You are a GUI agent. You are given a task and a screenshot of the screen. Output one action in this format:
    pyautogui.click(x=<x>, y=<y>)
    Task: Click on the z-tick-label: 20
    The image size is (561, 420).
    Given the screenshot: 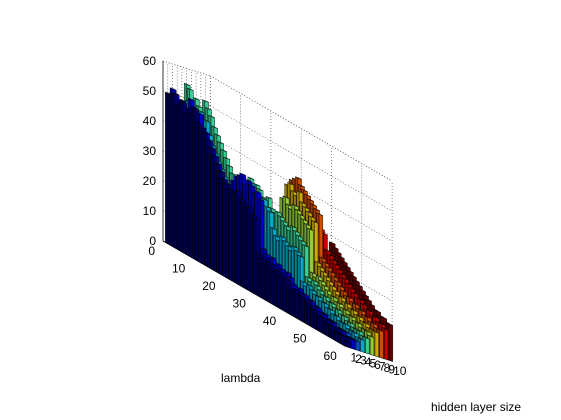 What is the action you would take?
    pyautogui.click(x=150, y=181)
    